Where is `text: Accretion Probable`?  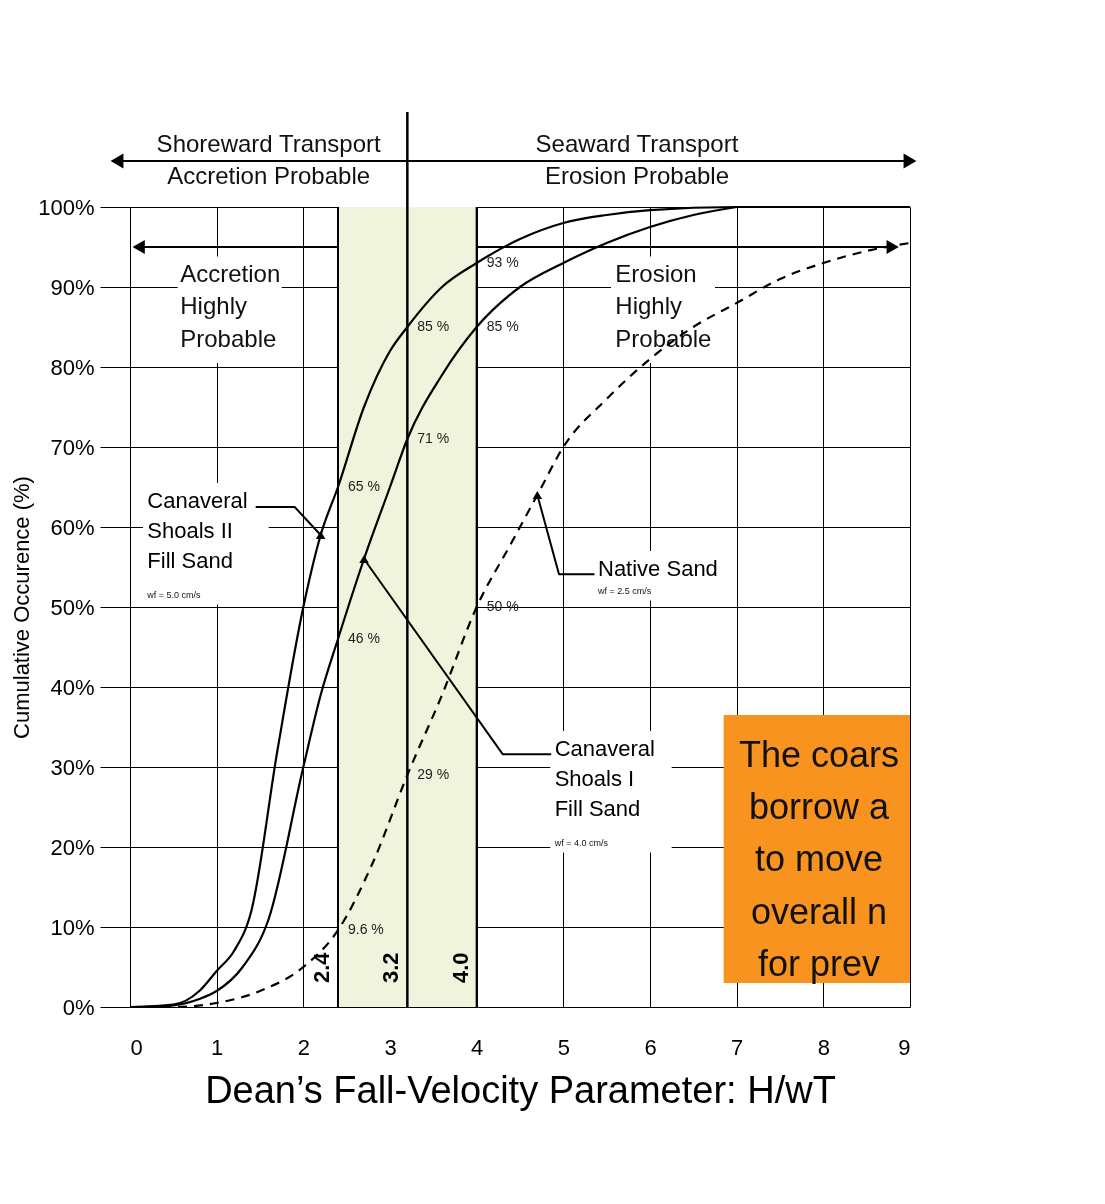 text: Accretion Probable is located at coordinates (269, 175).